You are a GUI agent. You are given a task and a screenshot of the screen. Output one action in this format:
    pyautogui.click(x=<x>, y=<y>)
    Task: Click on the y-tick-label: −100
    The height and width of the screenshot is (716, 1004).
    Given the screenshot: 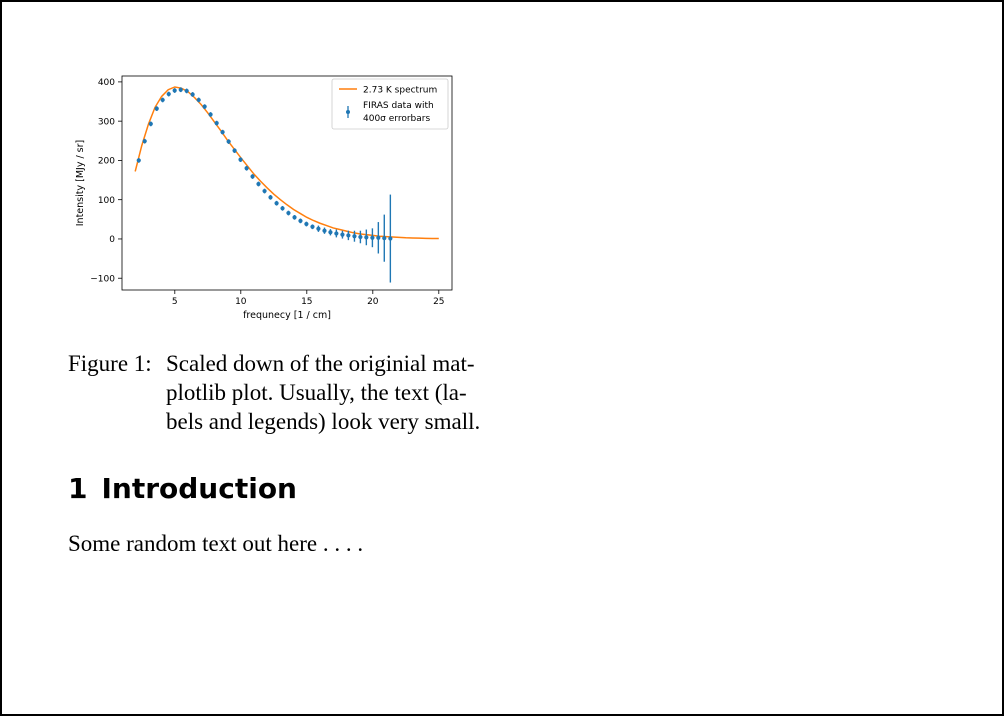 What is the action you would take?
    pyautogui.click(x=102, y=279)
    